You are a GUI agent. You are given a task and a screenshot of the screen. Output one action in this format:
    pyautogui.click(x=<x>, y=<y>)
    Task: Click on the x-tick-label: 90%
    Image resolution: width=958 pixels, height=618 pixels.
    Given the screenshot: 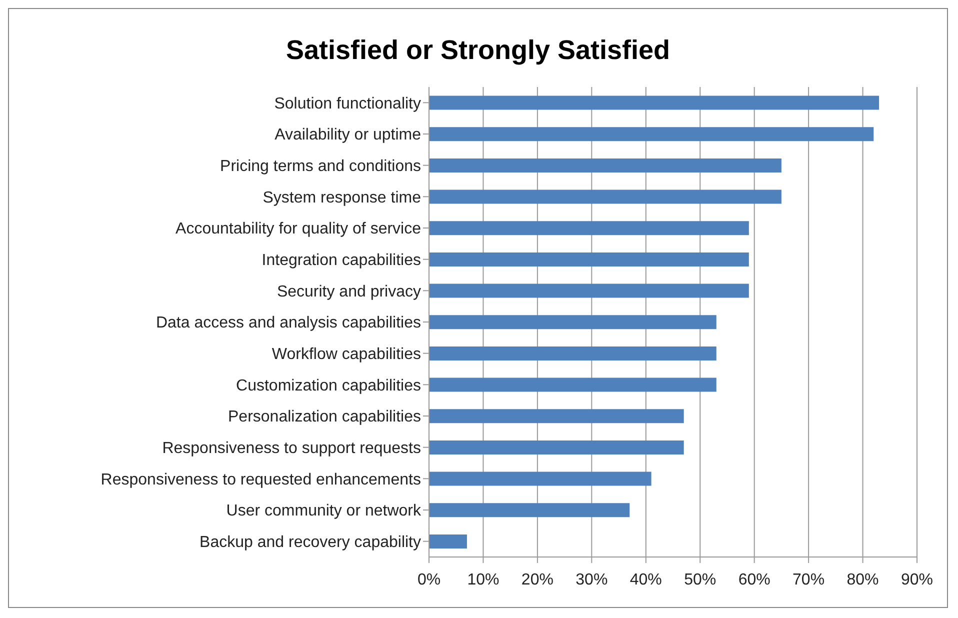 What is the action you would take?
    pyautogui.click(x=917, y=579)
    